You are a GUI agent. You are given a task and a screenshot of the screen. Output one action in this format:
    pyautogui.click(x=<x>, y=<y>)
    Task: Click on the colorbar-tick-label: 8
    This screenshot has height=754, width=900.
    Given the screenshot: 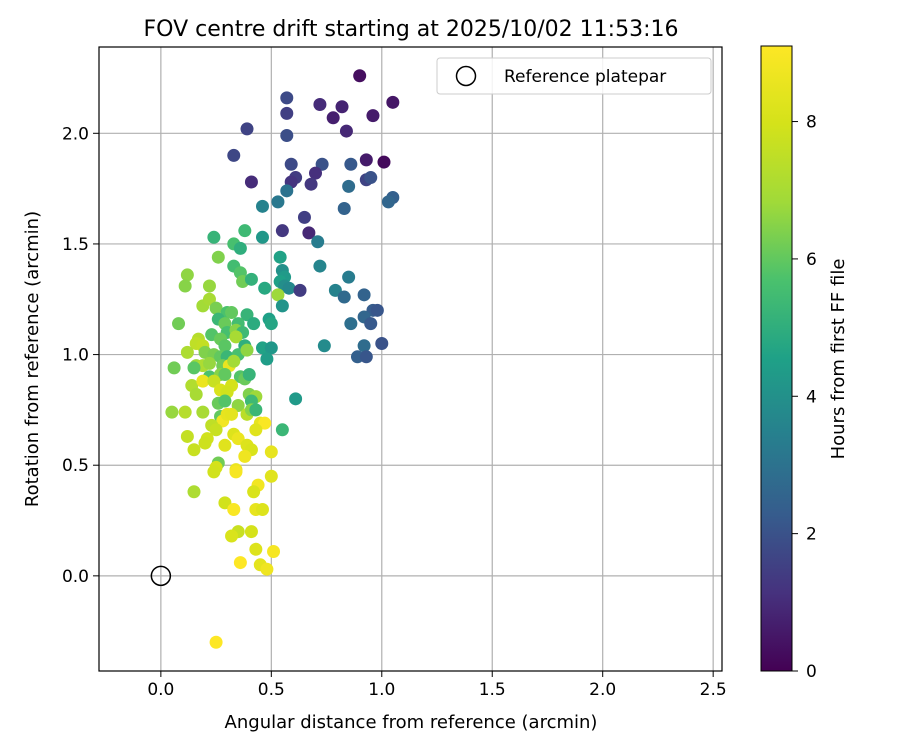 What is the action you would take?
    pyautogui.click(x=811, y=123)
    